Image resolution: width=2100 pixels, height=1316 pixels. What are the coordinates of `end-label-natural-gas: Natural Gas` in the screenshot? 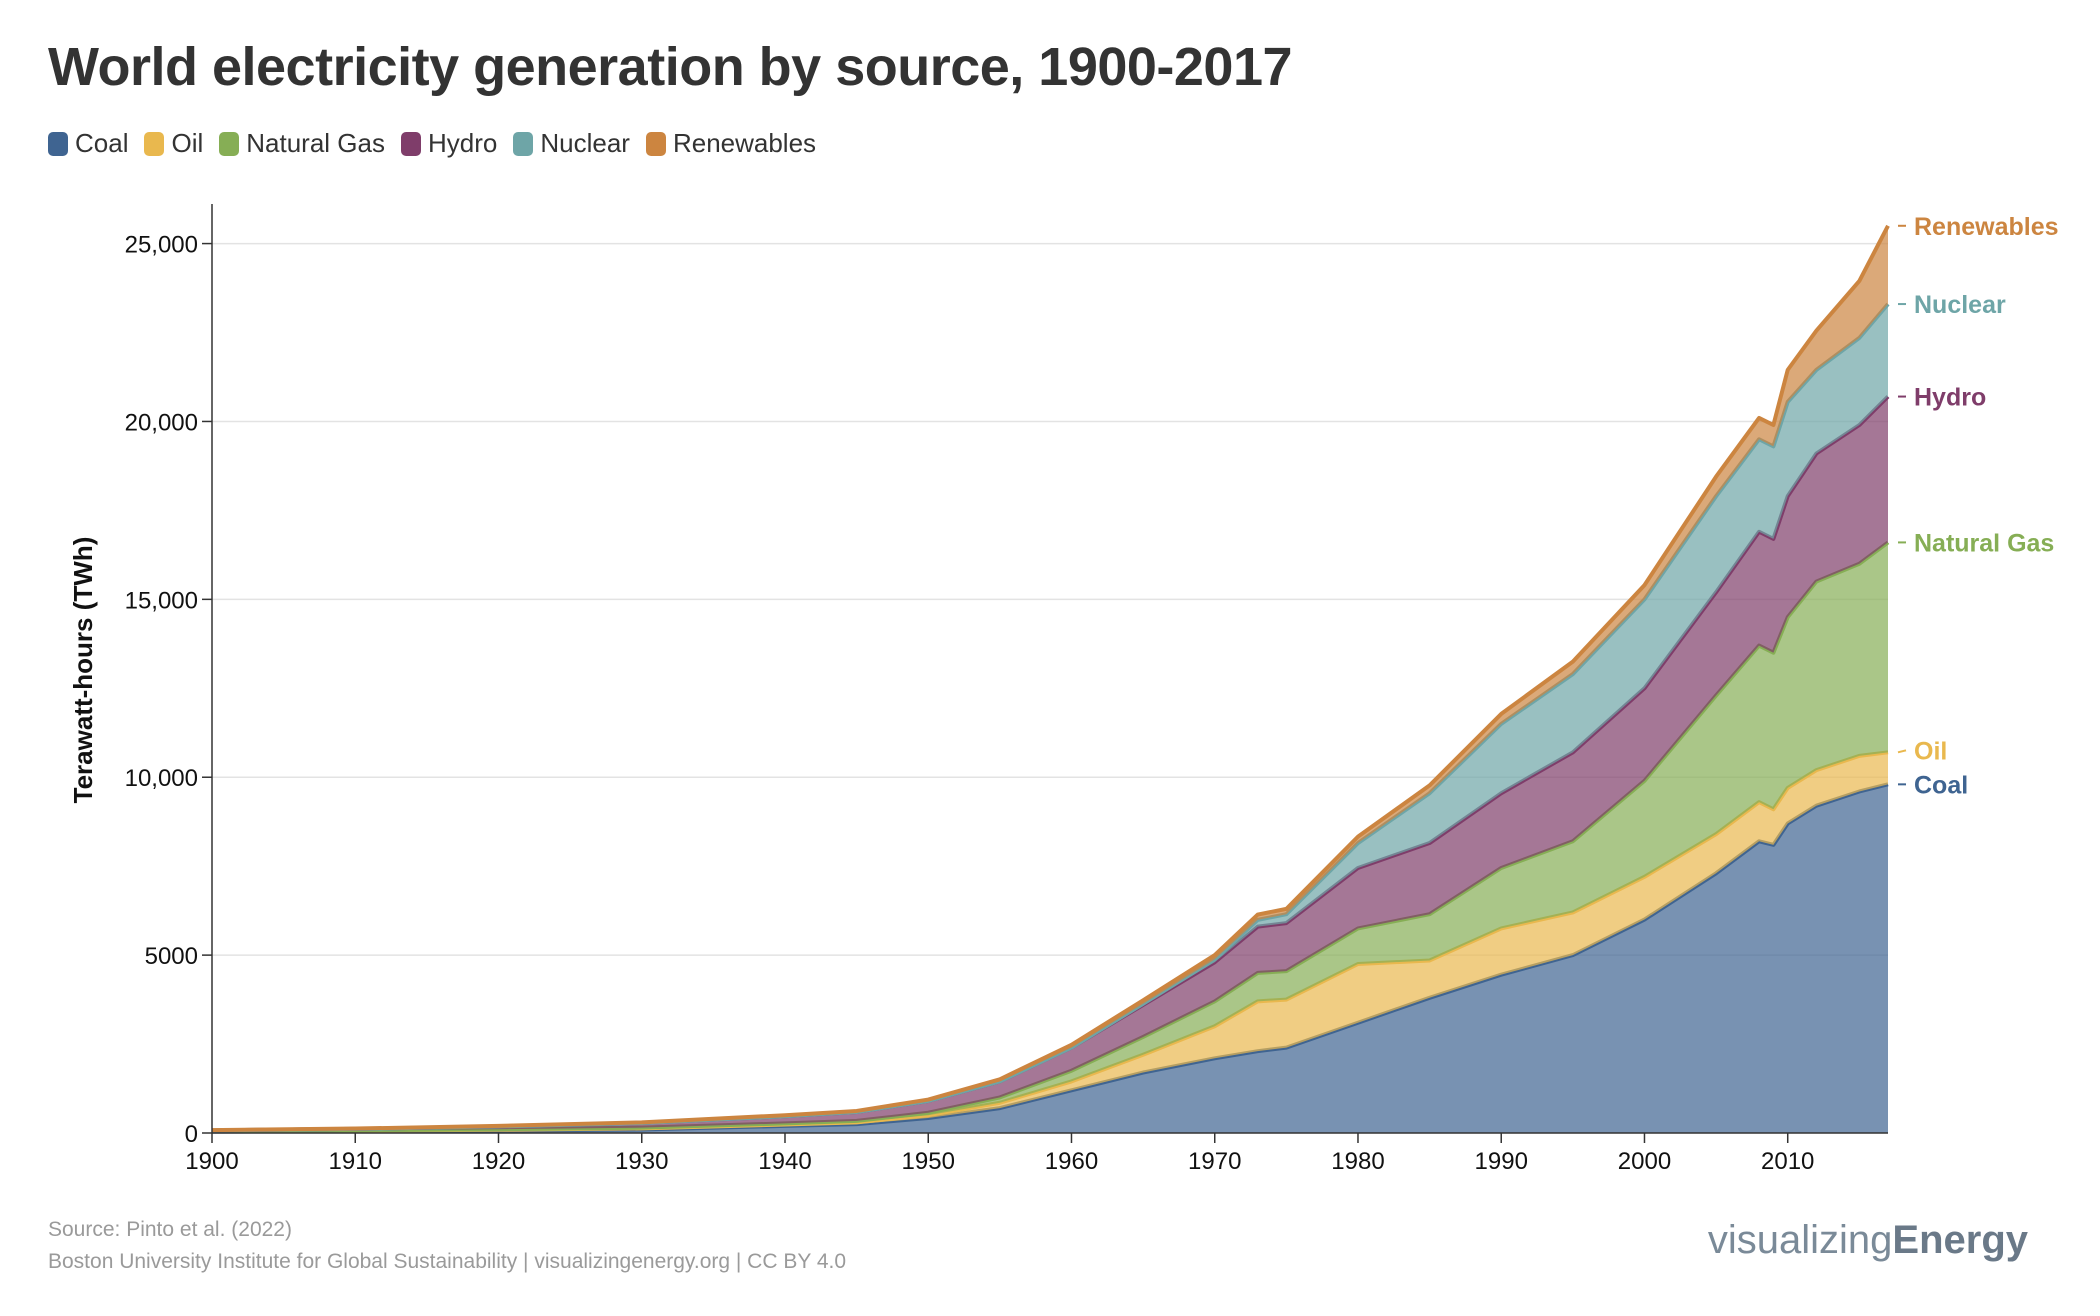 It's located at (1984, 543).